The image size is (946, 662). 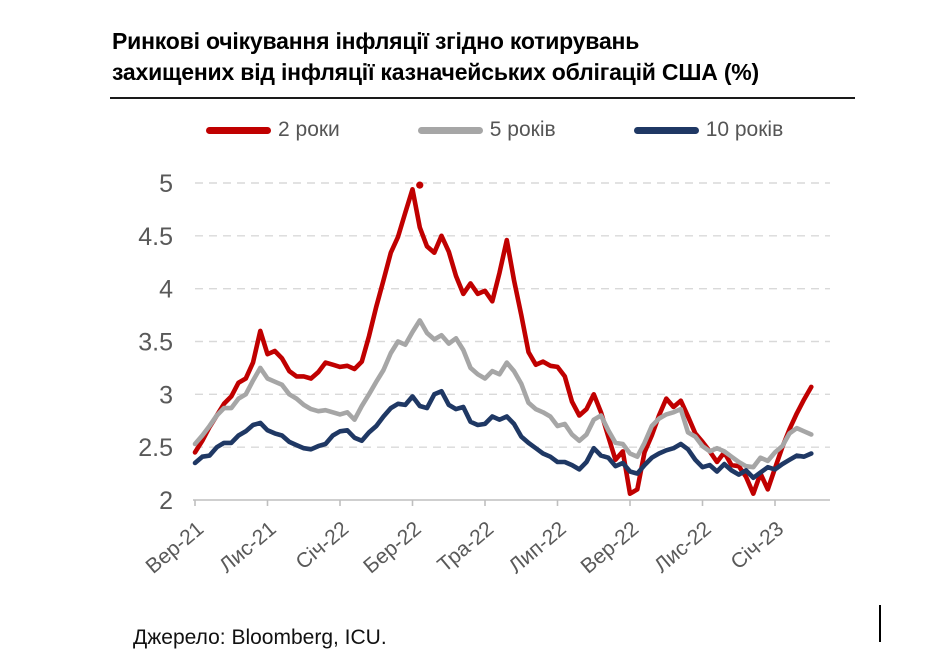 I want to click on right-divider-bar, so click(x=880, y=623).